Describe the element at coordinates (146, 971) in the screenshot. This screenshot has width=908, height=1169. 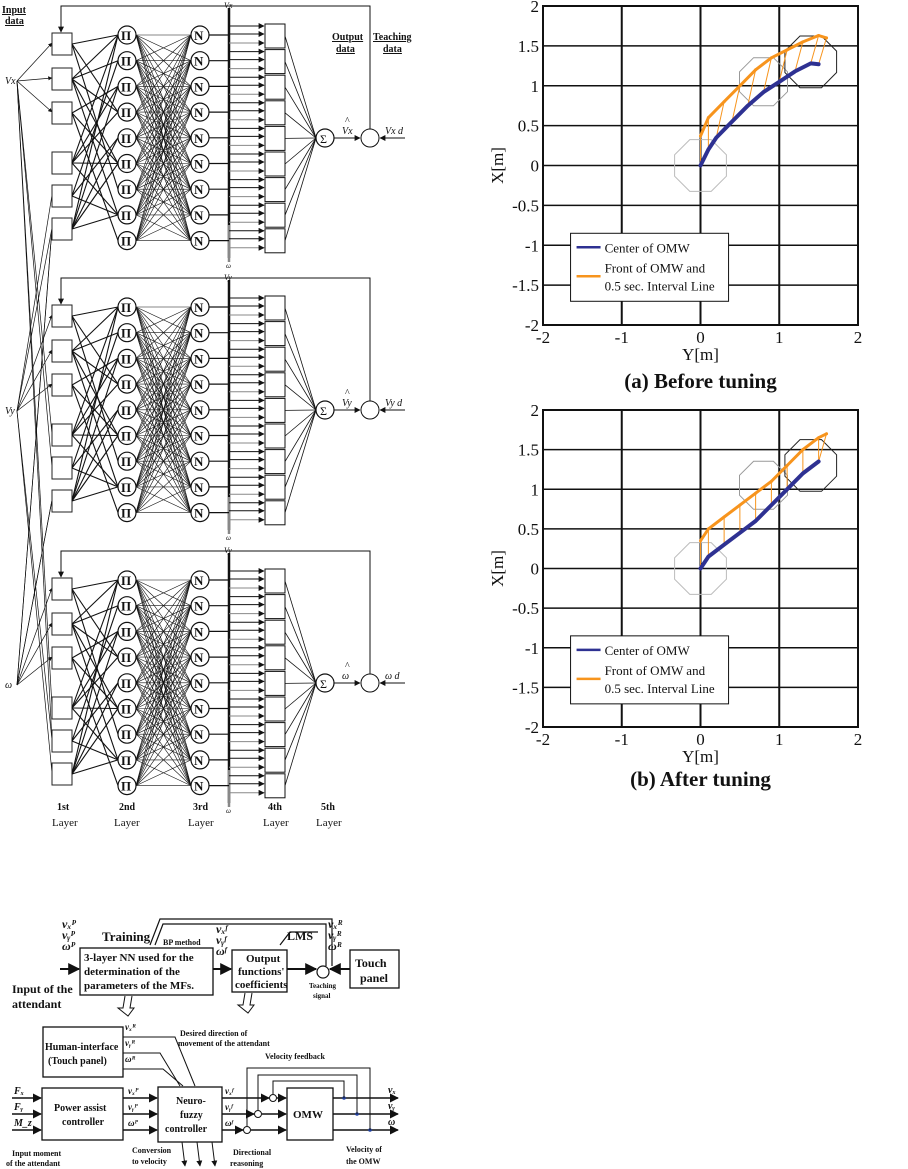
I see `nn-box` at that location.